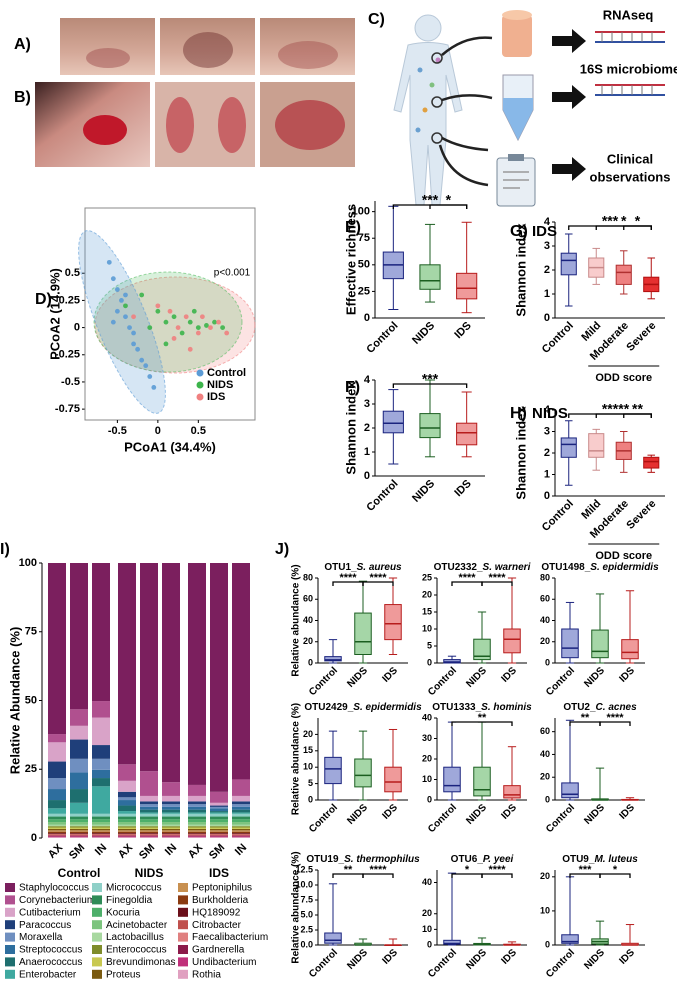  What do you see at coordinates (367, 428) in the screenshot?
I see `y-tick-label: 2` at bounding box center [367, 428].